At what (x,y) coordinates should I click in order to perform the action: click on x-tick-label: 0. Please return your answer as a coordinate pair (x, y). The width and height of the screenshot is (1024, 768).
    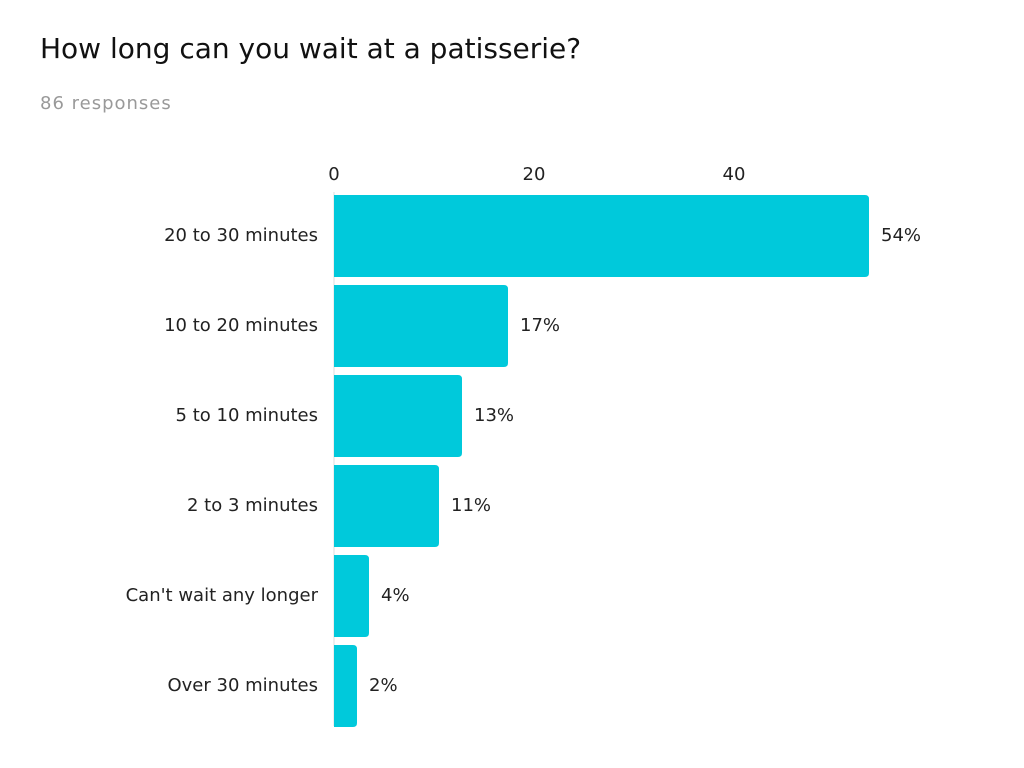
    Looking at the image, I should click on (333, 174).